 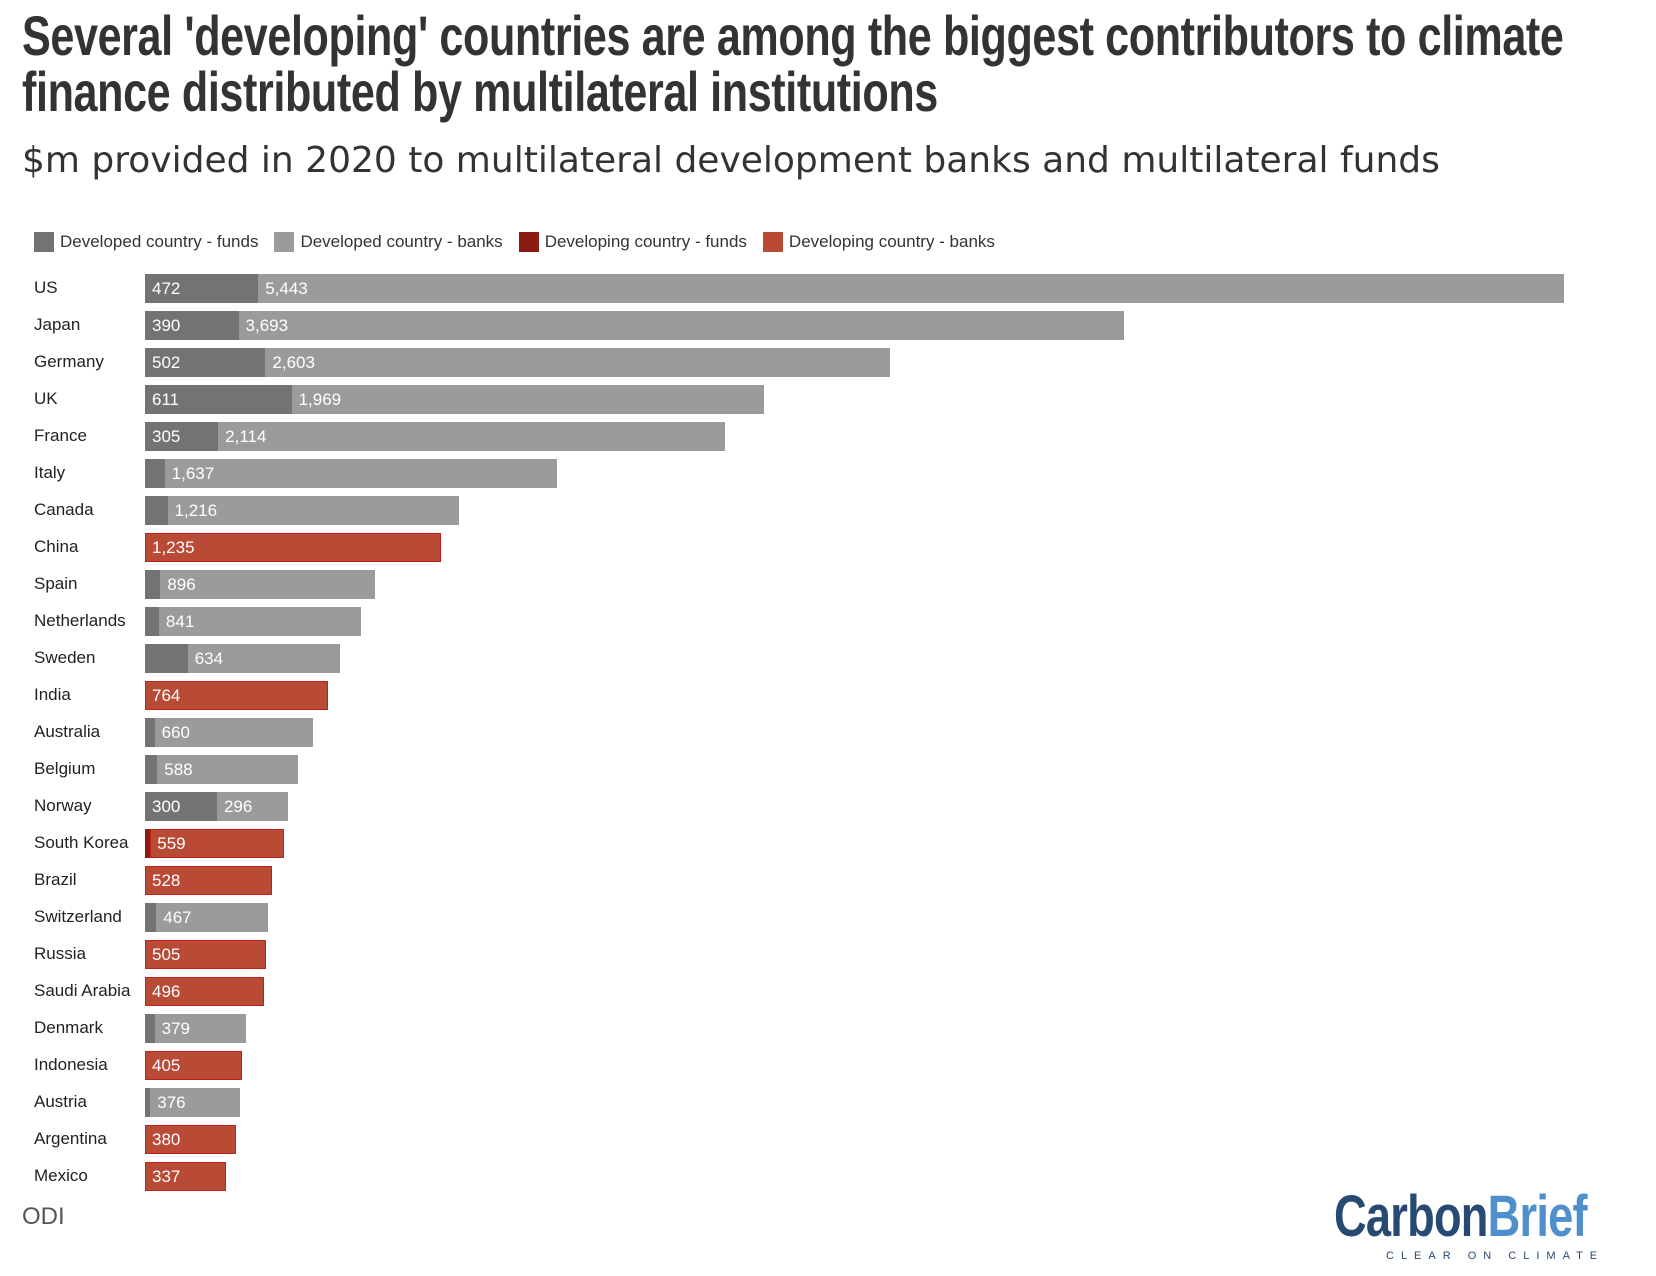 What do you see at coordinates (828, 1065) in the screenshot?
I see `table-row: Indonesia 405` at bounding box center [828, 1065].